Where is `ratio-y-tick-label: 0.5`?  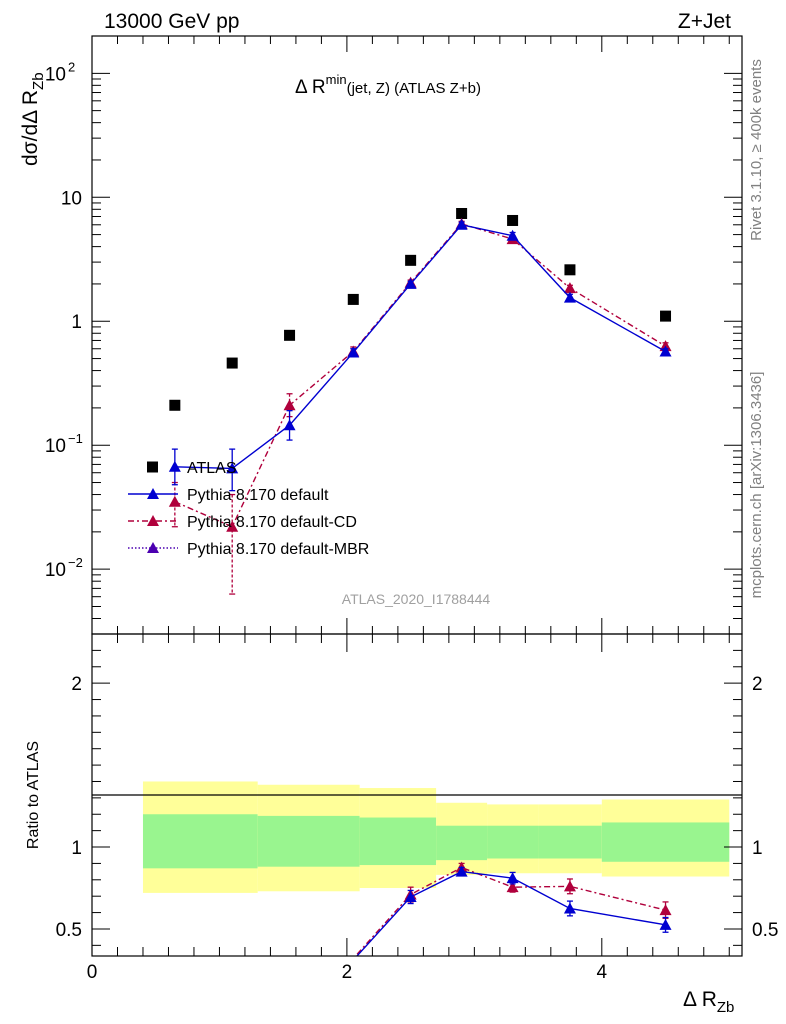 ratio-y-tick-label: 0.5 is located at coordinates (69, 930).